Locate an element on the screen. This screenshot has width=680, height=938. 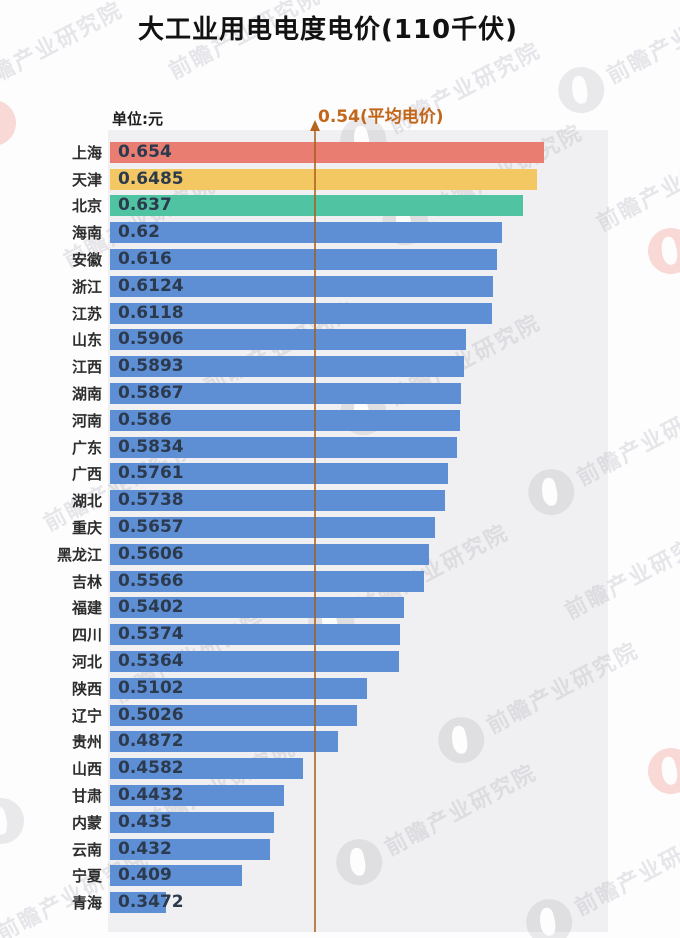
bar-value-label: 0.4582 is located at coordinates (151, 768).